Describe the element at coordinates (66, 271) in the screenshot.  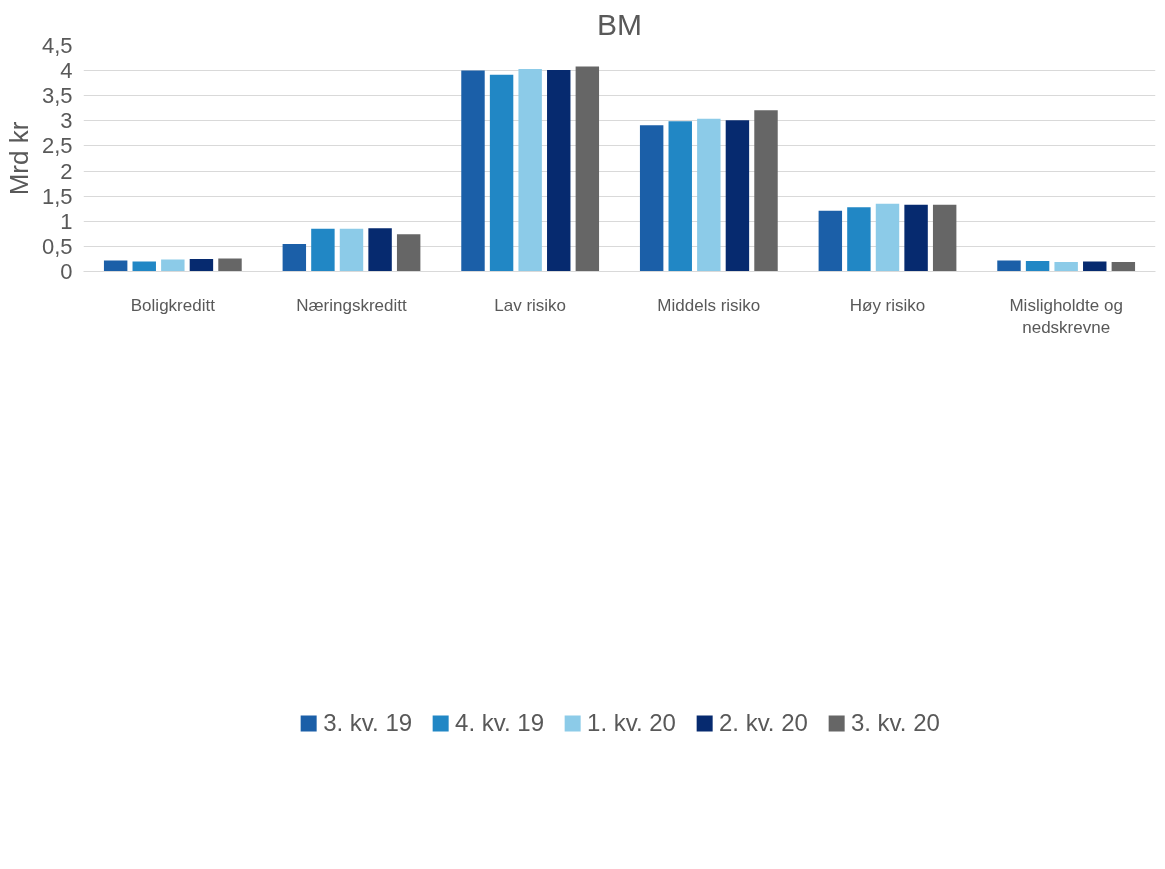
I see `y-tick-label: 0` at that location.